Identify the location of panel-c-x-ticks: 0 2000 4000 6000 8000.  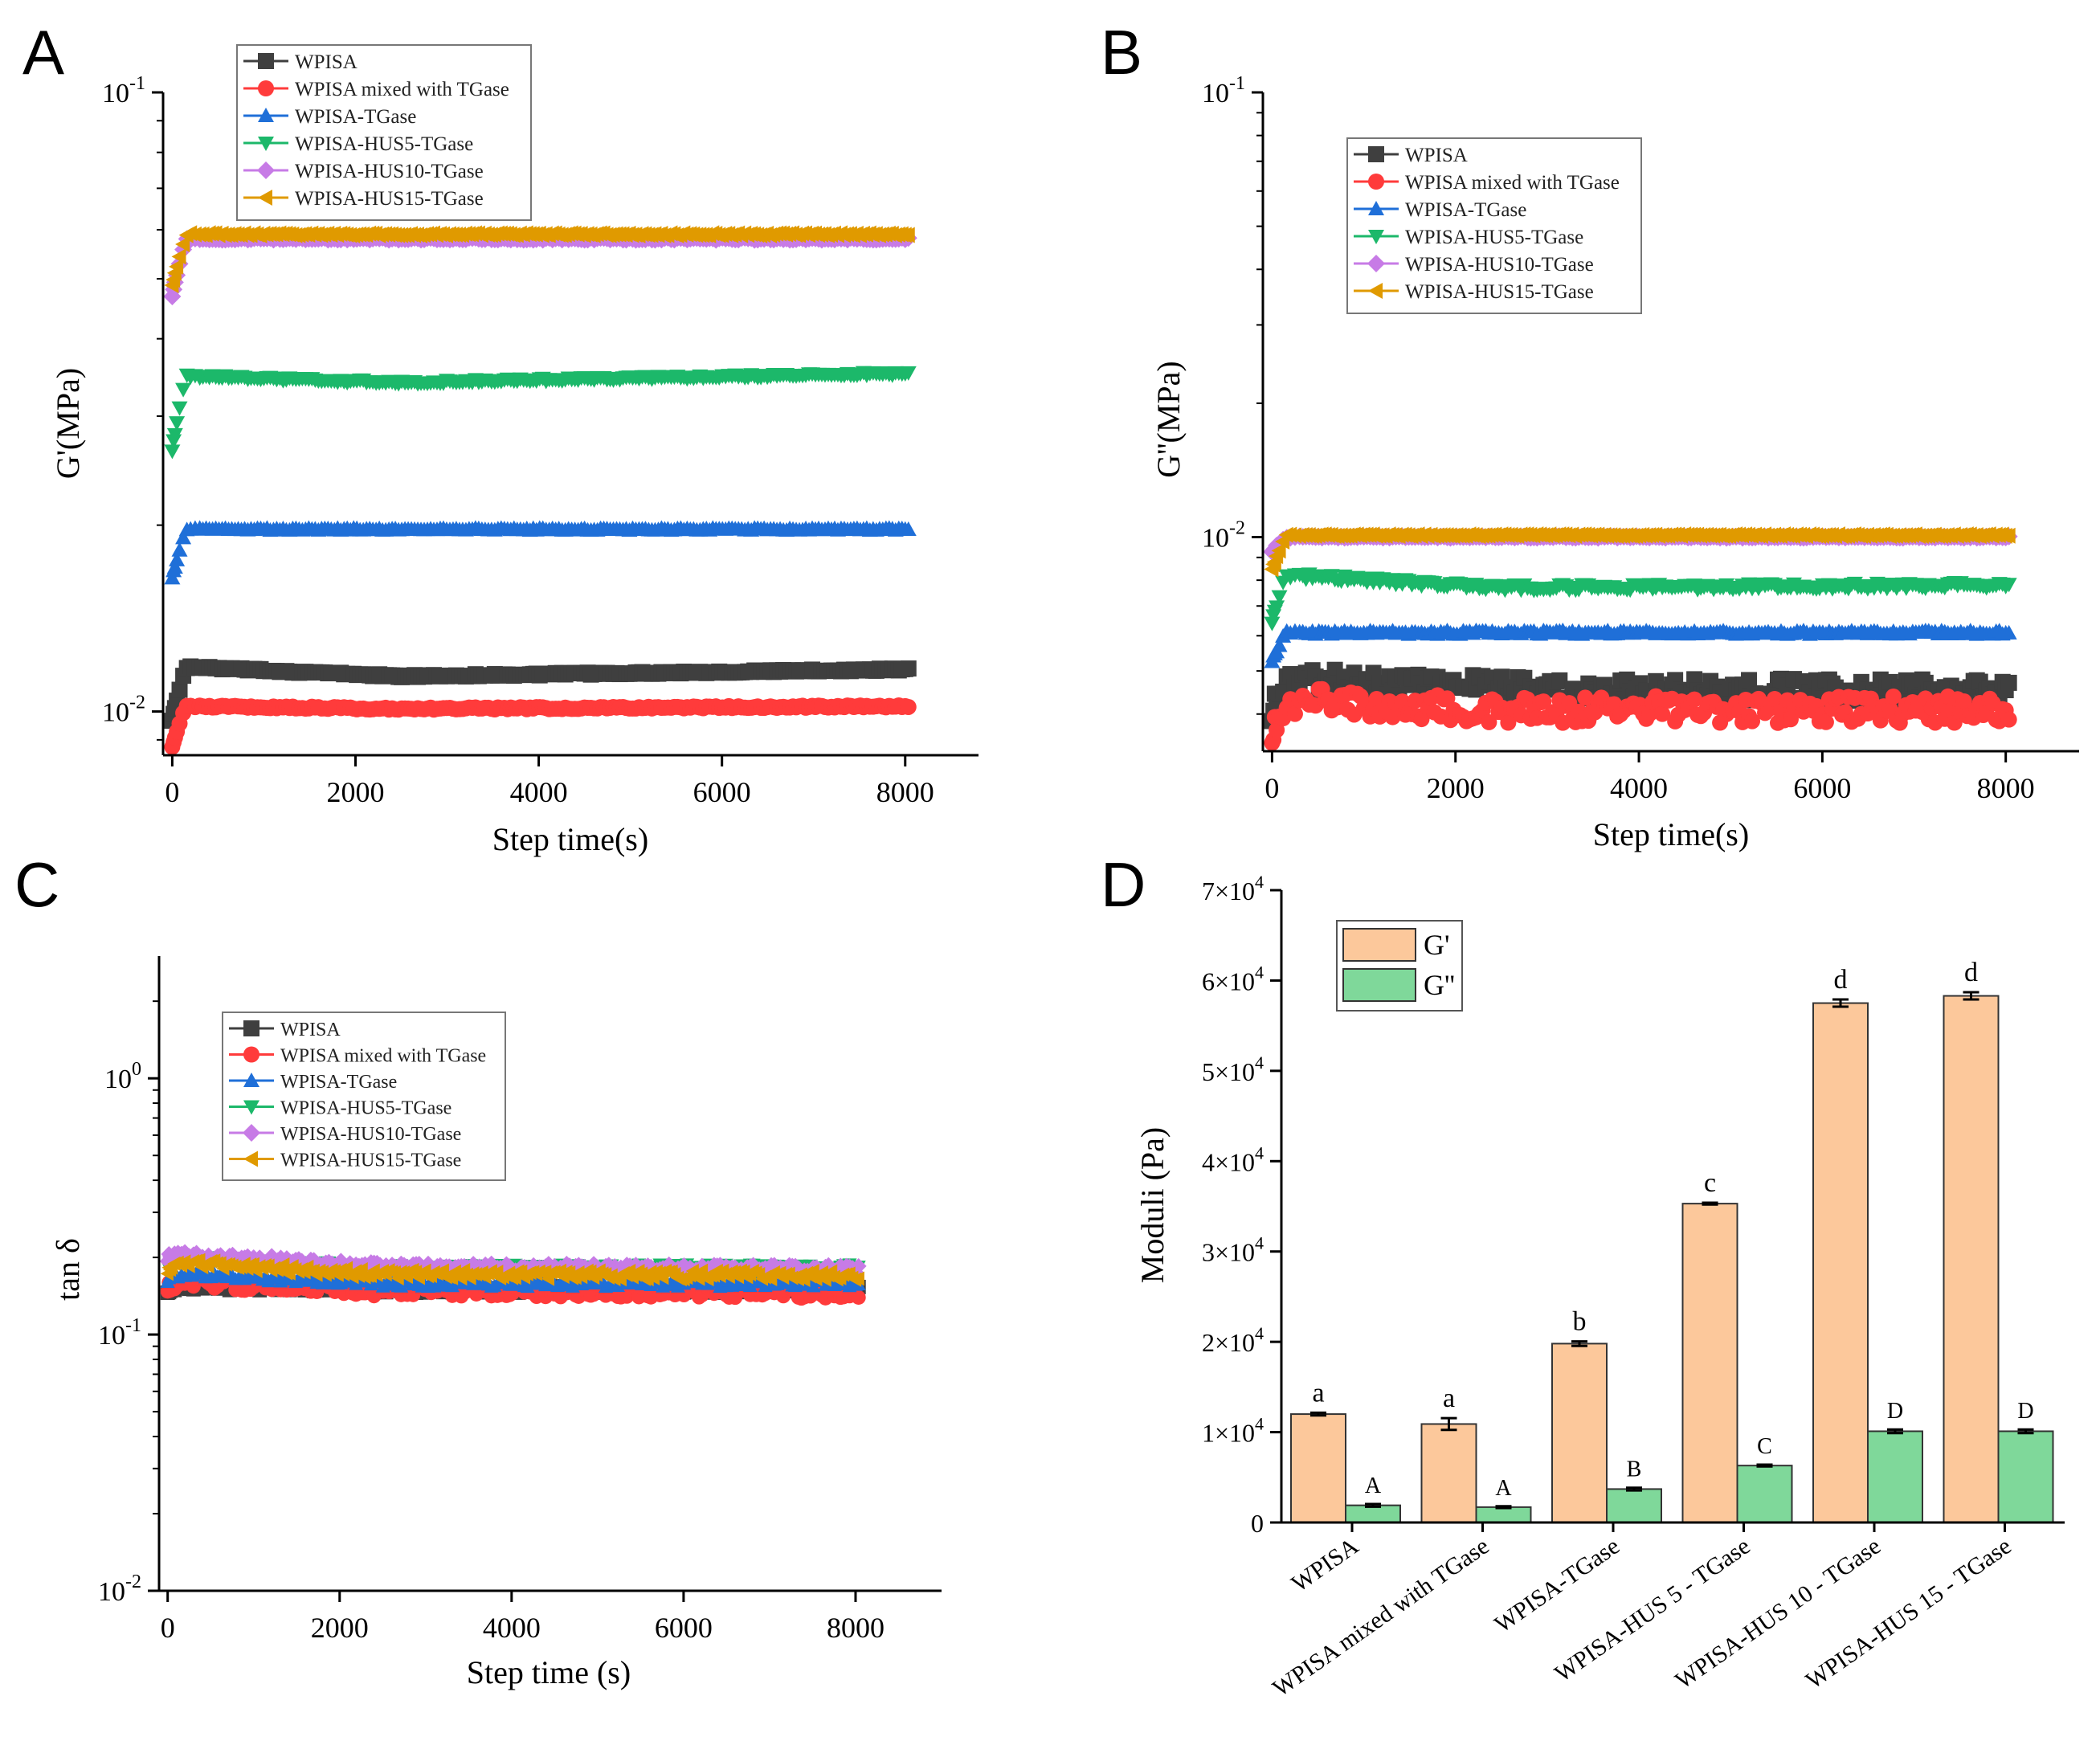
(523, 1617).